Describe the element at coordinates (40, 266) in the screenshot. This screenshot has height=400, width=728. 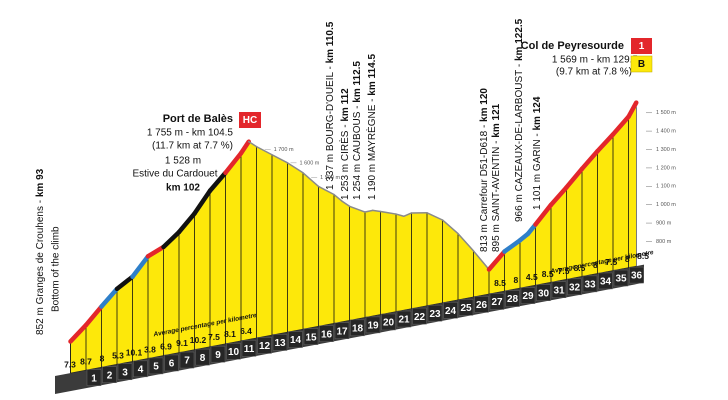
I see `place-name: 852 m Granges de Crouhens -` at that location.